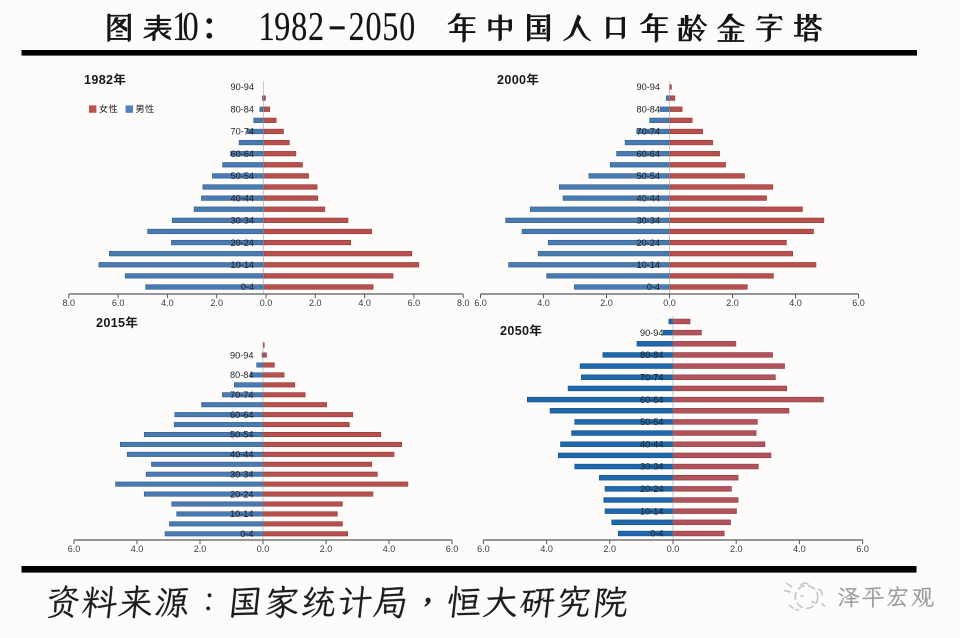  What do you see at coordinates (110, 323) in the screenshot?
I see `svg-text: 2015` at bounding box center [110, 323].